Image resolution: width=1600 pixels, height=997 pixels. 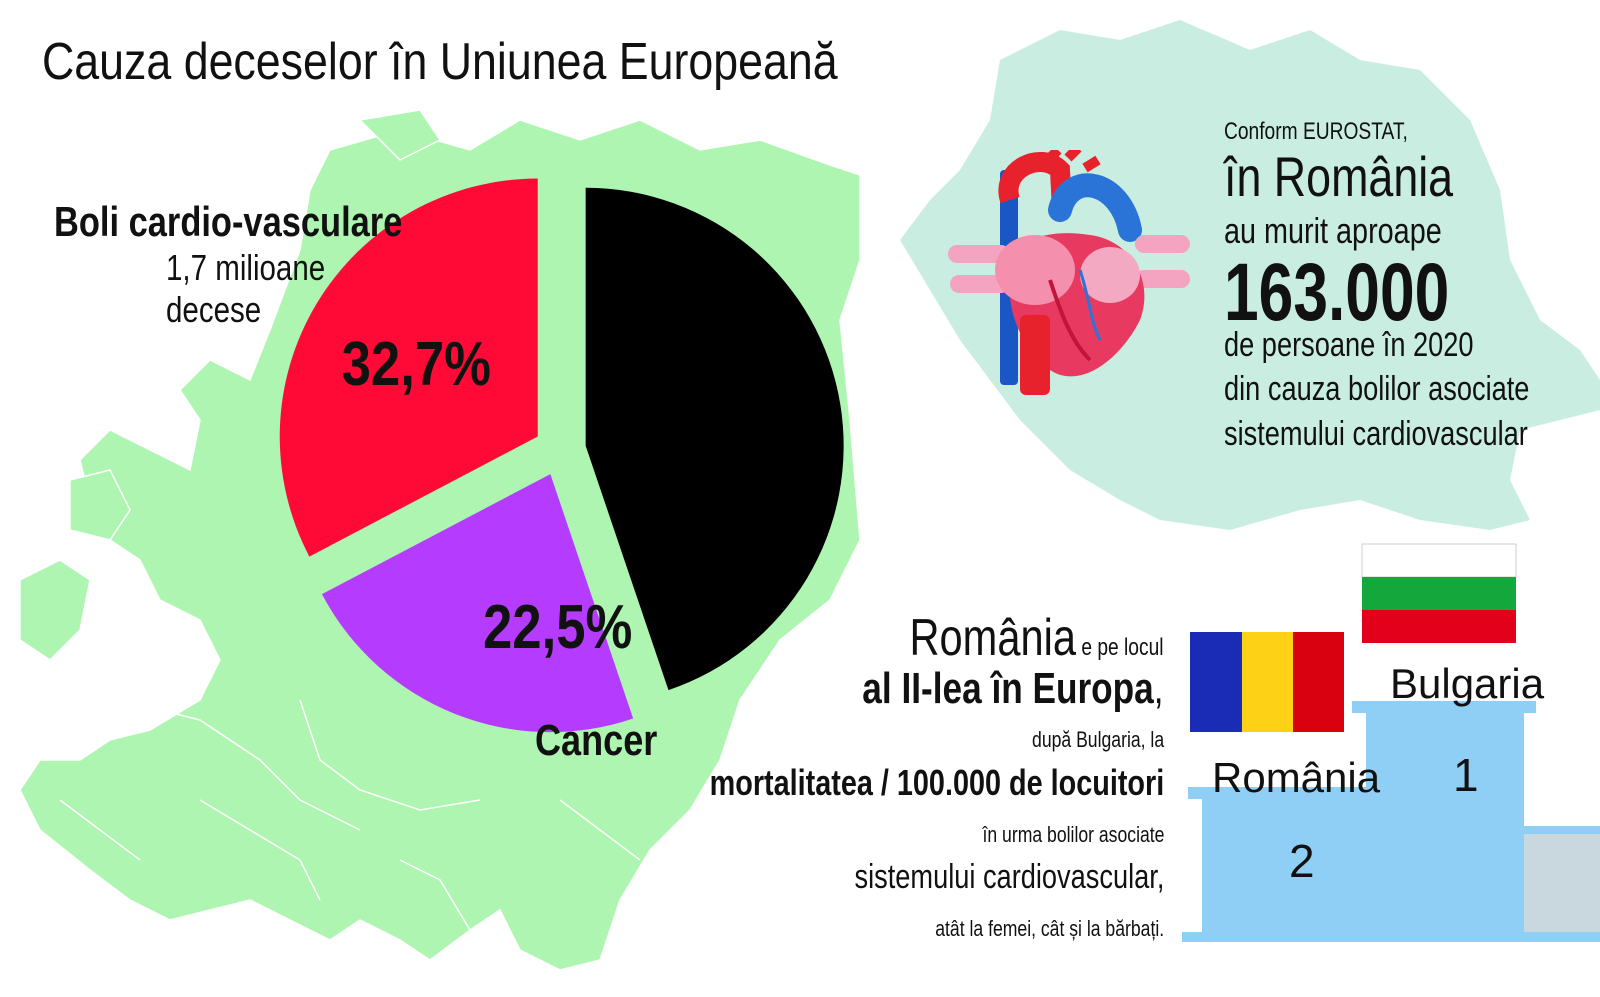 I want to click on podium-first-country: Bulgaria, so click(x=1467, y=683).